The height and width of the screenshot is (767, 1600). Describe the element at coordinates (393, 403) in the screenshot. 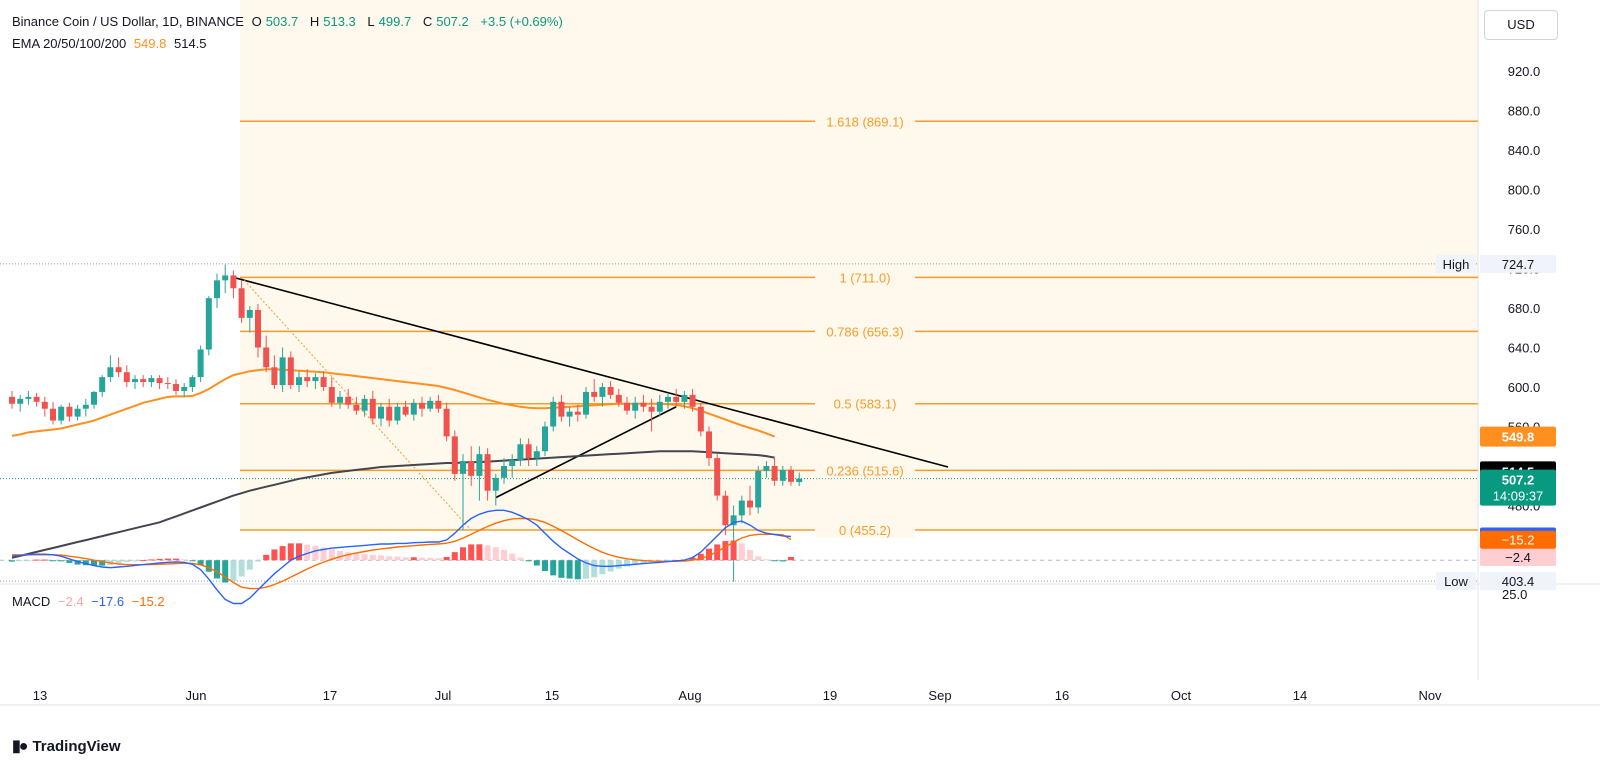

I see `ema-orange-line` at that location.